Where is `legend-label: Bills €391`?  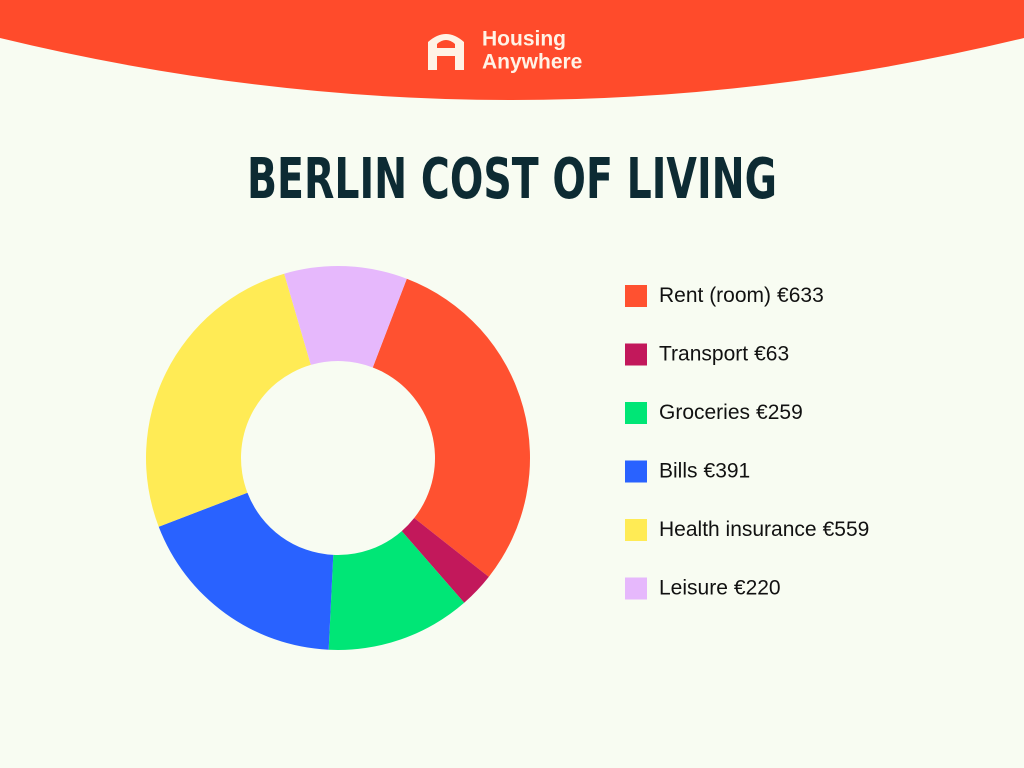
legend-label: Bills €391 is located at coordinates (704, 470).